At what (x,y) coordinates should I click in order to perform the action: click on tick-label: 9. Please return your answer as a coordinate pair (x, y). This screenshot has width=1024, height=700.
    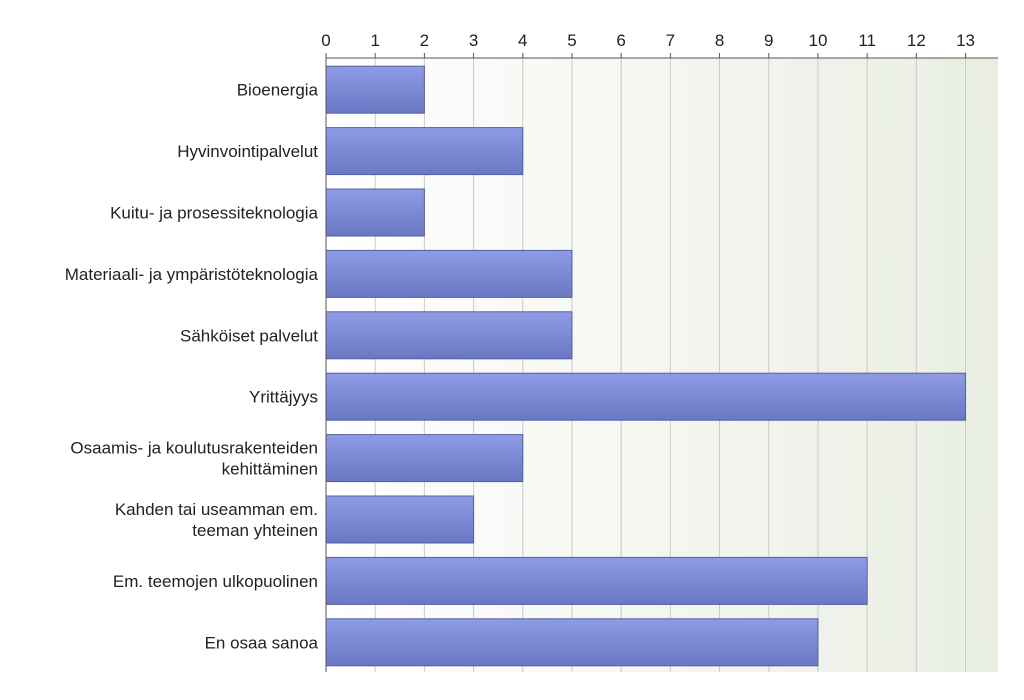
    Looking at the image, I should click on (768, 40).